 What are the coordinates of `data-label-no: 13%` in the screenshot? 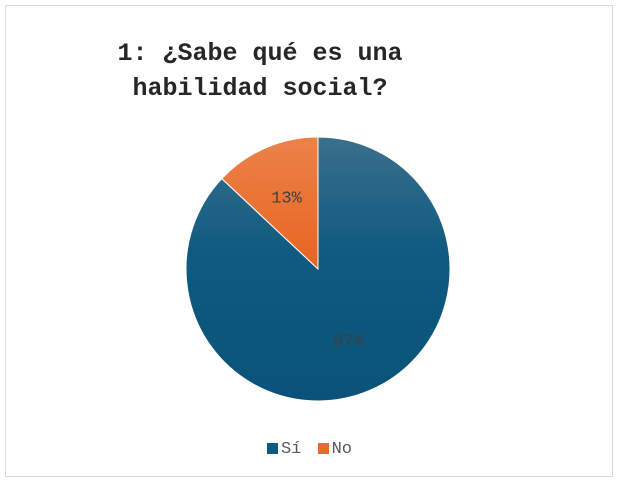 It's located at (286, 198).